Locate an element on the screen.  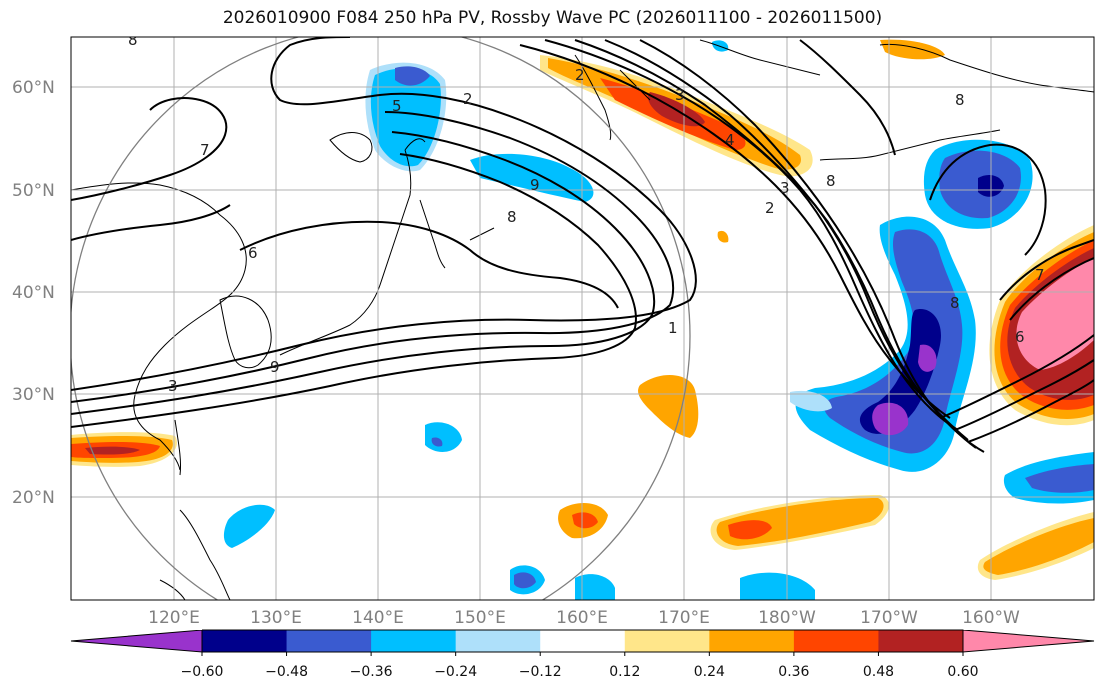
lon-label: 160°E is located at coordinates (582, 618).